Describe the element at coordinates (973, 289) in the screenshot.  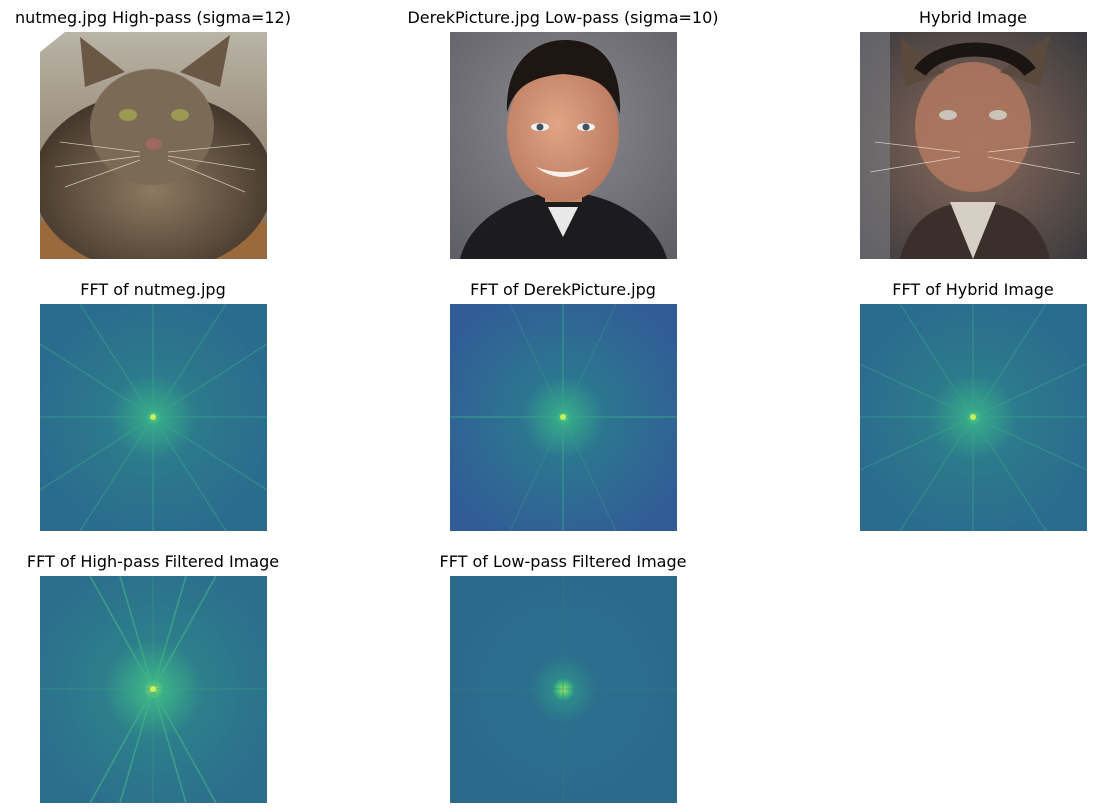
I see `panel-title-fft-hybrid: FFT of Hybrid Image` at that location.